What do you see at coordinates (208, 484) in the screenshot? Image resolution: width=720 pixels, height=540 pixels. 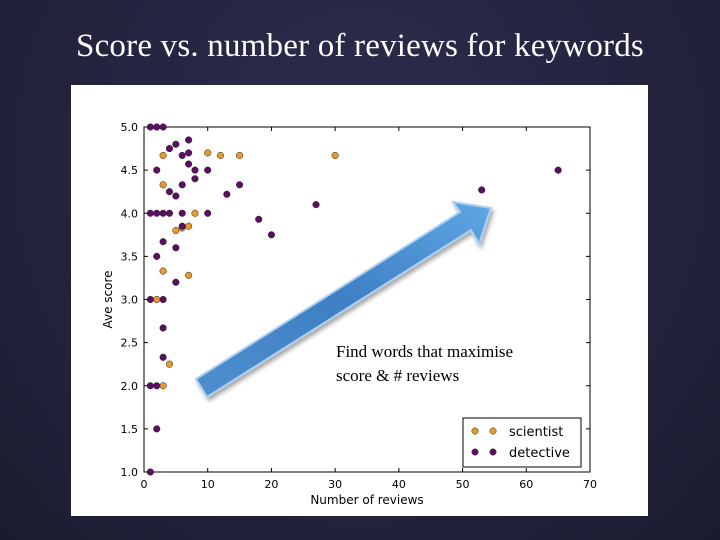 I see `x-tick-label: 10` at bounding box center [208, 484].